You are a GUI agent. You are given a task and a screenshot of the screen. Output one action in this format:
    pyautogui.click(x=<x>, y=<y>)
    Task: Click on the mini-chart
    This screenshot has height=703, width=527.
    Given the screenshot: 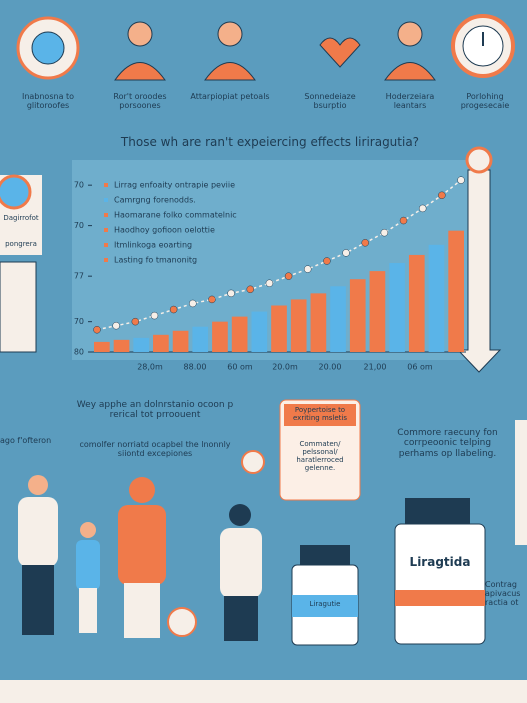 What is the action you would take?
    pyautogui.click(x=18, y=307)
    